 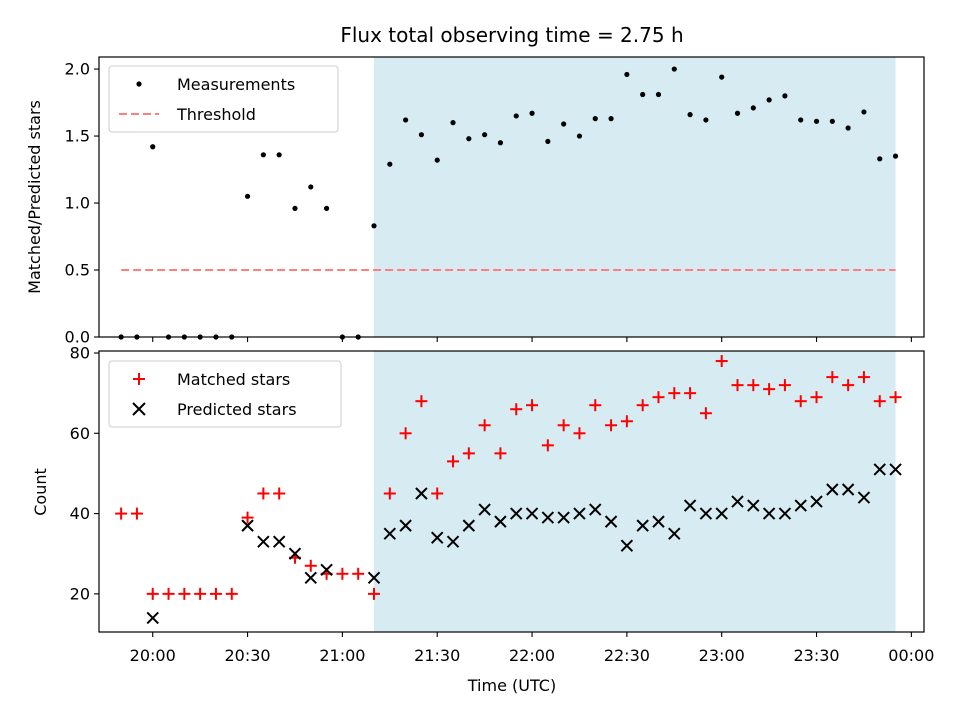 I want to click on bottom-xlabel: Time (UTC), so click(x=511, y=685).